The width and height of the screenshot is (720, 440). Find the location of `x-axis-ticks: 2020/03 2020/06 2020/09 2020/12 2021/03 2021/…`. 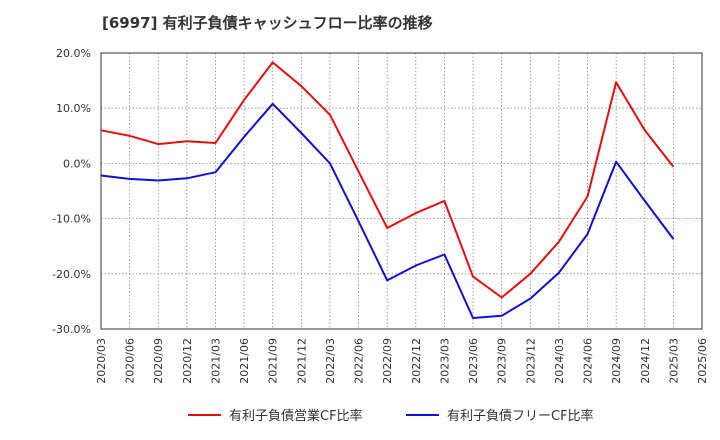

x-axis-ticks: 2020/03 2020/06 2020/09 2020/12 2021/03 2021/… is located at coordinates (402, 361).